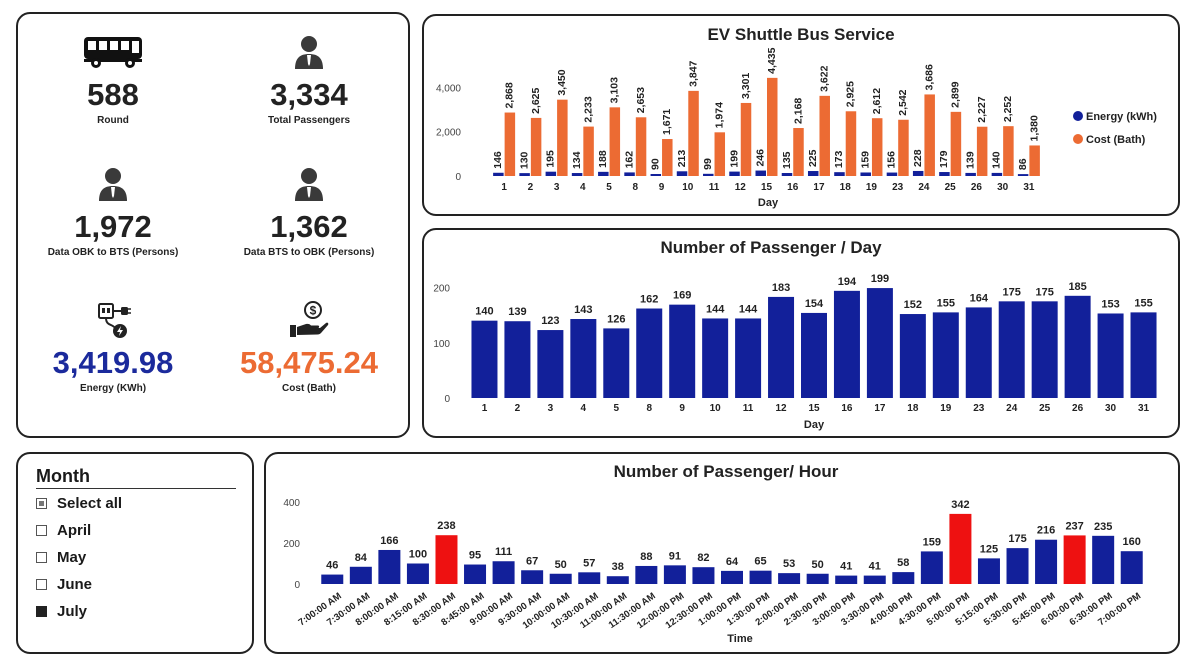 This screenshot has width=1189, height=658. What do you see at coordinates (825, 78) in the screenshot?
I see `cost-data-label: 3,622` at bounding box center [825, 78].